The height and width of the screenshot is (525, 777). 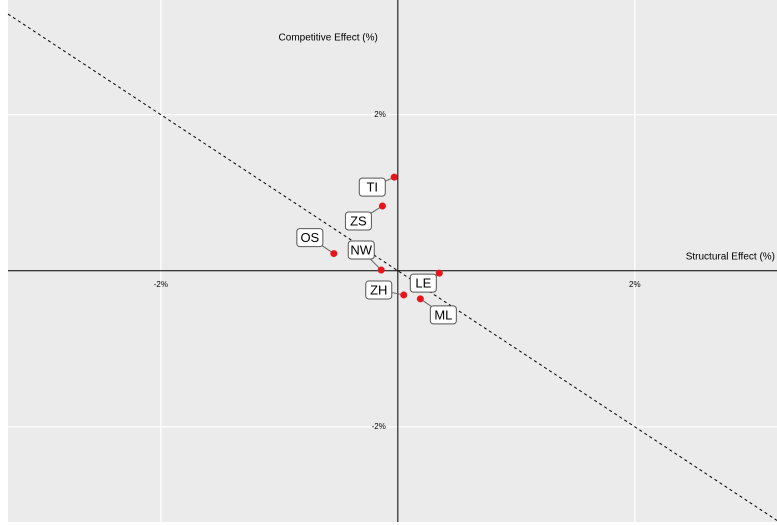 I want to click on point-label: ZH, so click(x=378, y=289).